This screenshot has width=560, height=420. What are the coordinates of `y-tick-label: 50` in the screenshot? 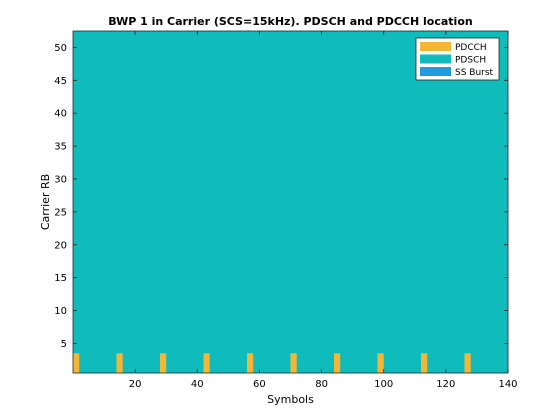 It's located at (60, 48).